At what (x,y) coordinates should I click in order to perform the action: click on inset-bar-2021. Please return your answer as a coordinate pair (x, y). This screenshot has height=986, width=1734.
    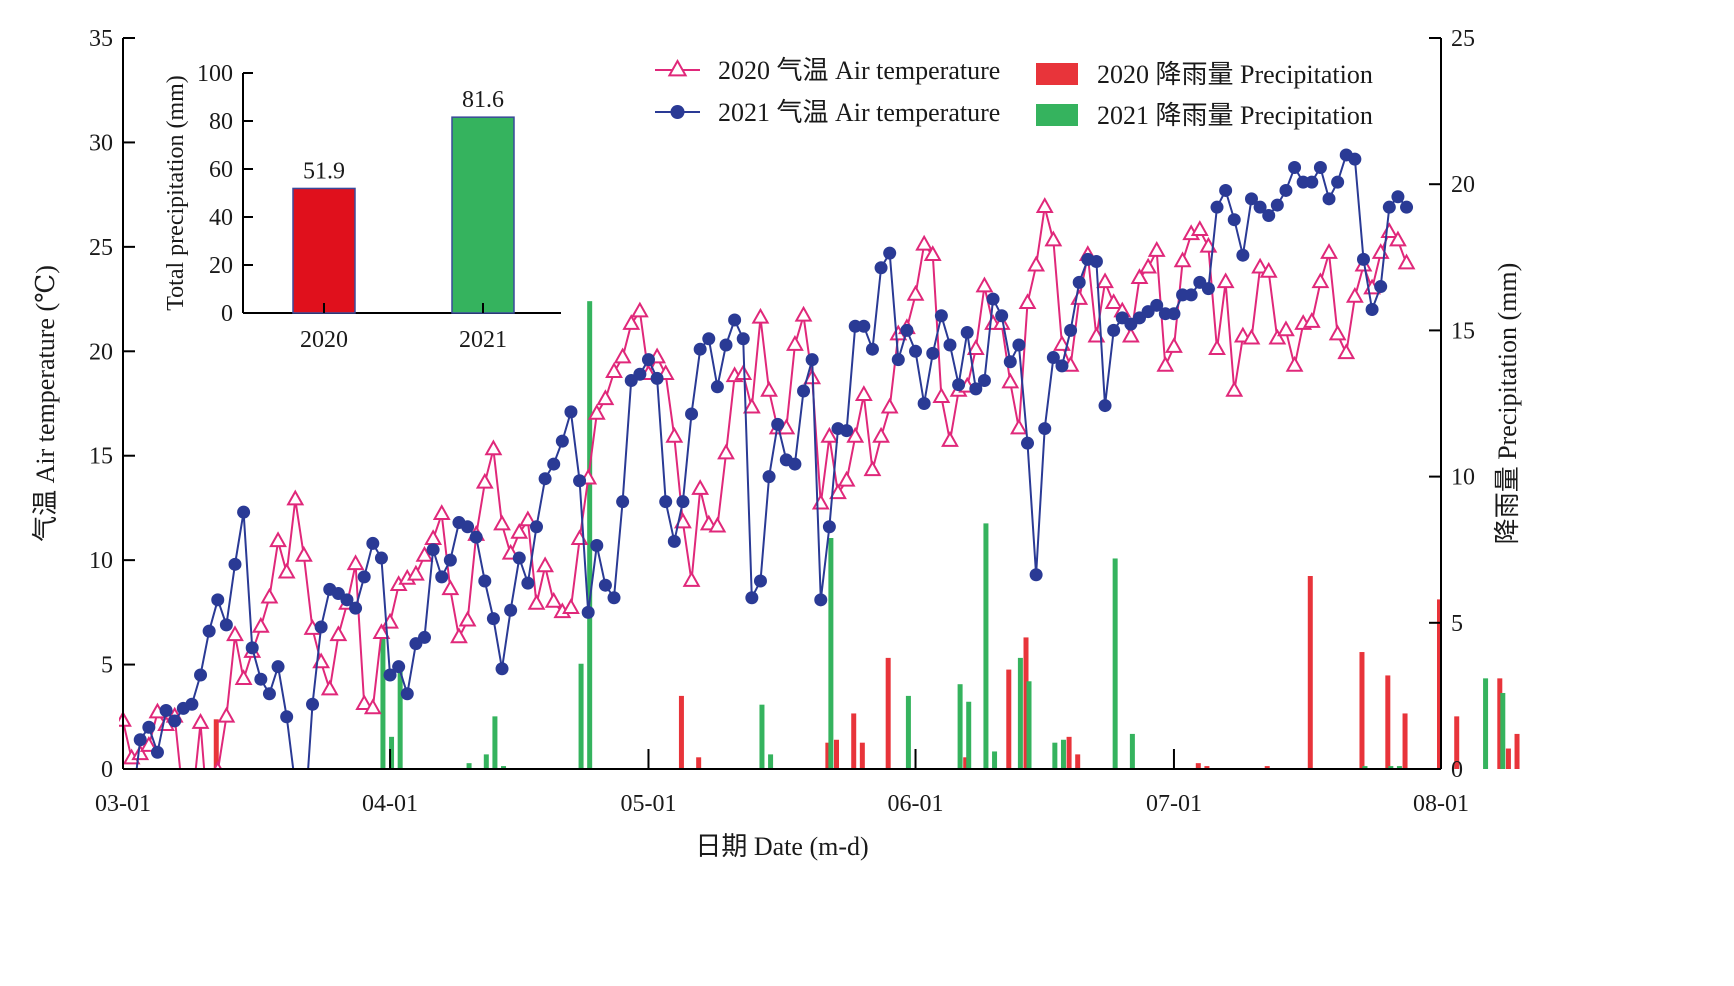
    Looking at the image, I should click on (483, 215).